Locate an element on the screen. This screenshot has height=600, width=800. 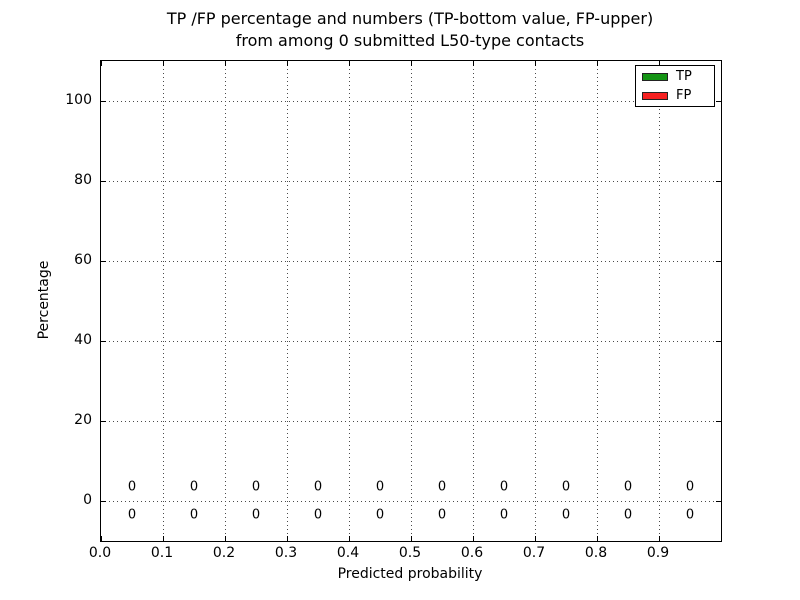
fp-color-swatch is located at coordinates (655, 95).